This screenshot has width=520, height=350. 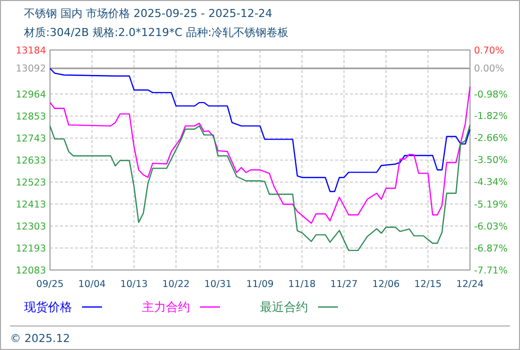 What do you see at coordinates (489, 50) in the screenshot?
I see `y2-tick-label: 0.70%` at bounding box center [489, 50].